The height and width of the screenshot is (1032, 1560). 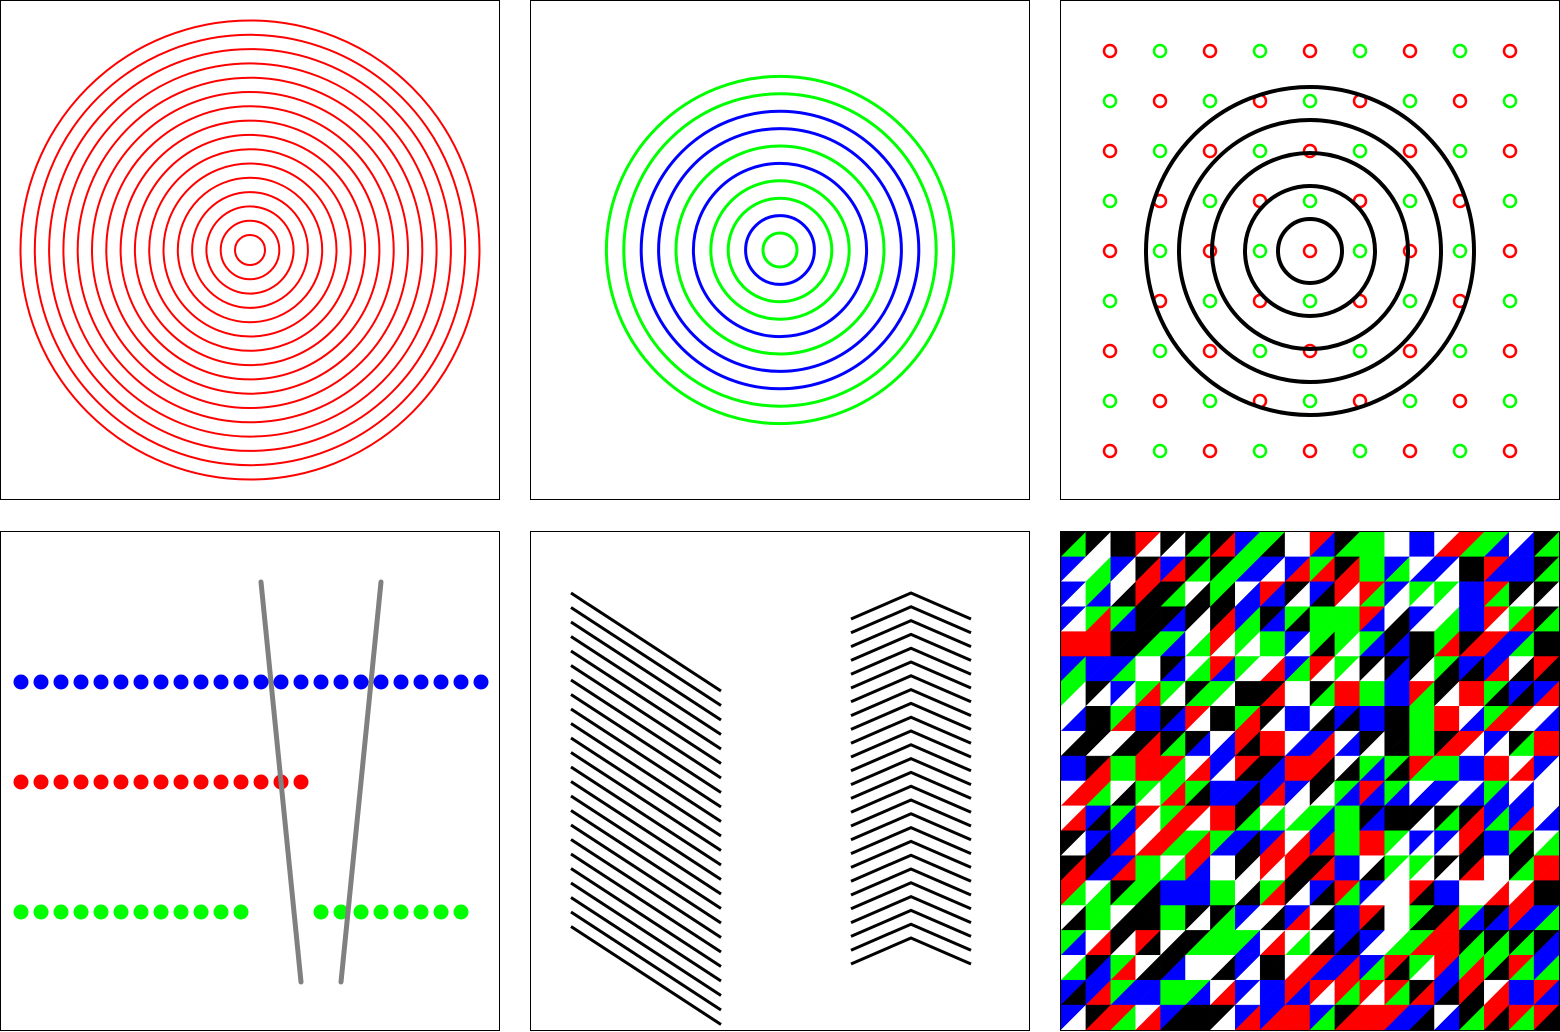 I want to click on black-ring, so click(x=1310, y=251).